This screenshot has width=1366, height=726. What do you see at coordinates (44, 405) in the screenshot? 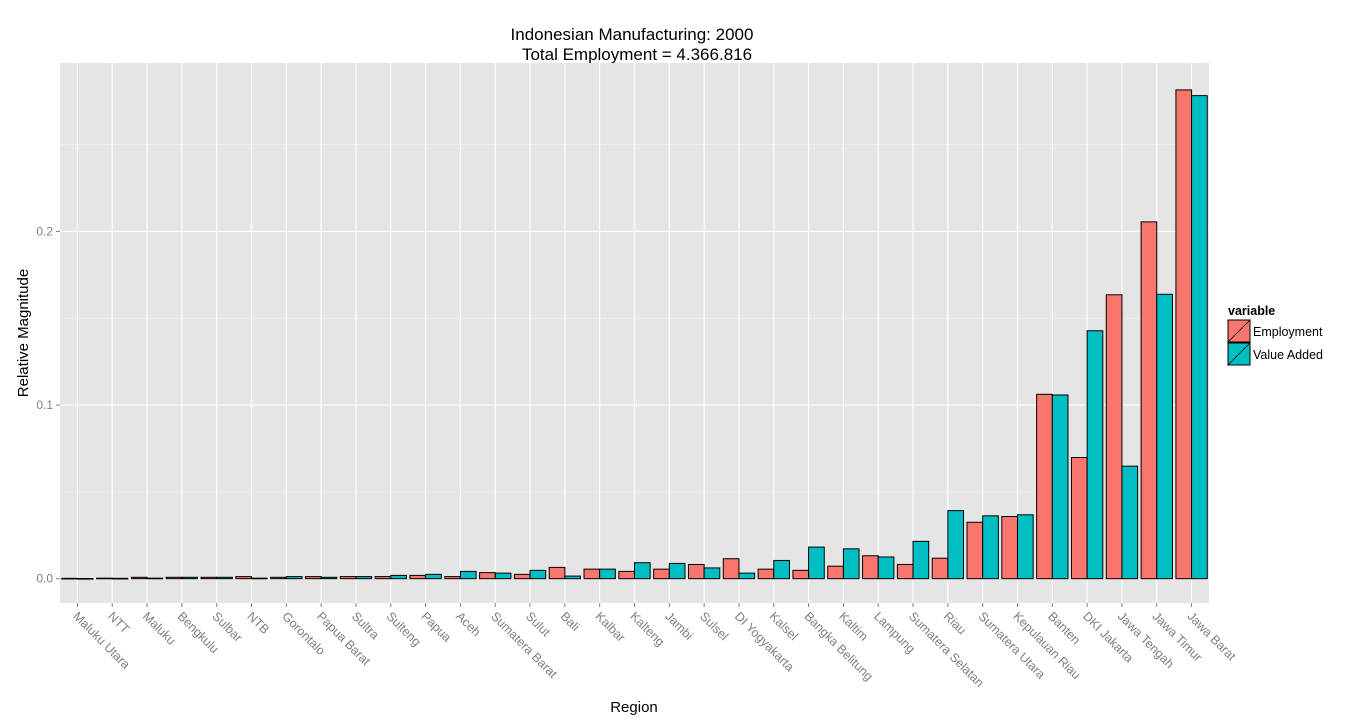
I see `y-tick-label: 0.1` at bounding box center [44, 405].